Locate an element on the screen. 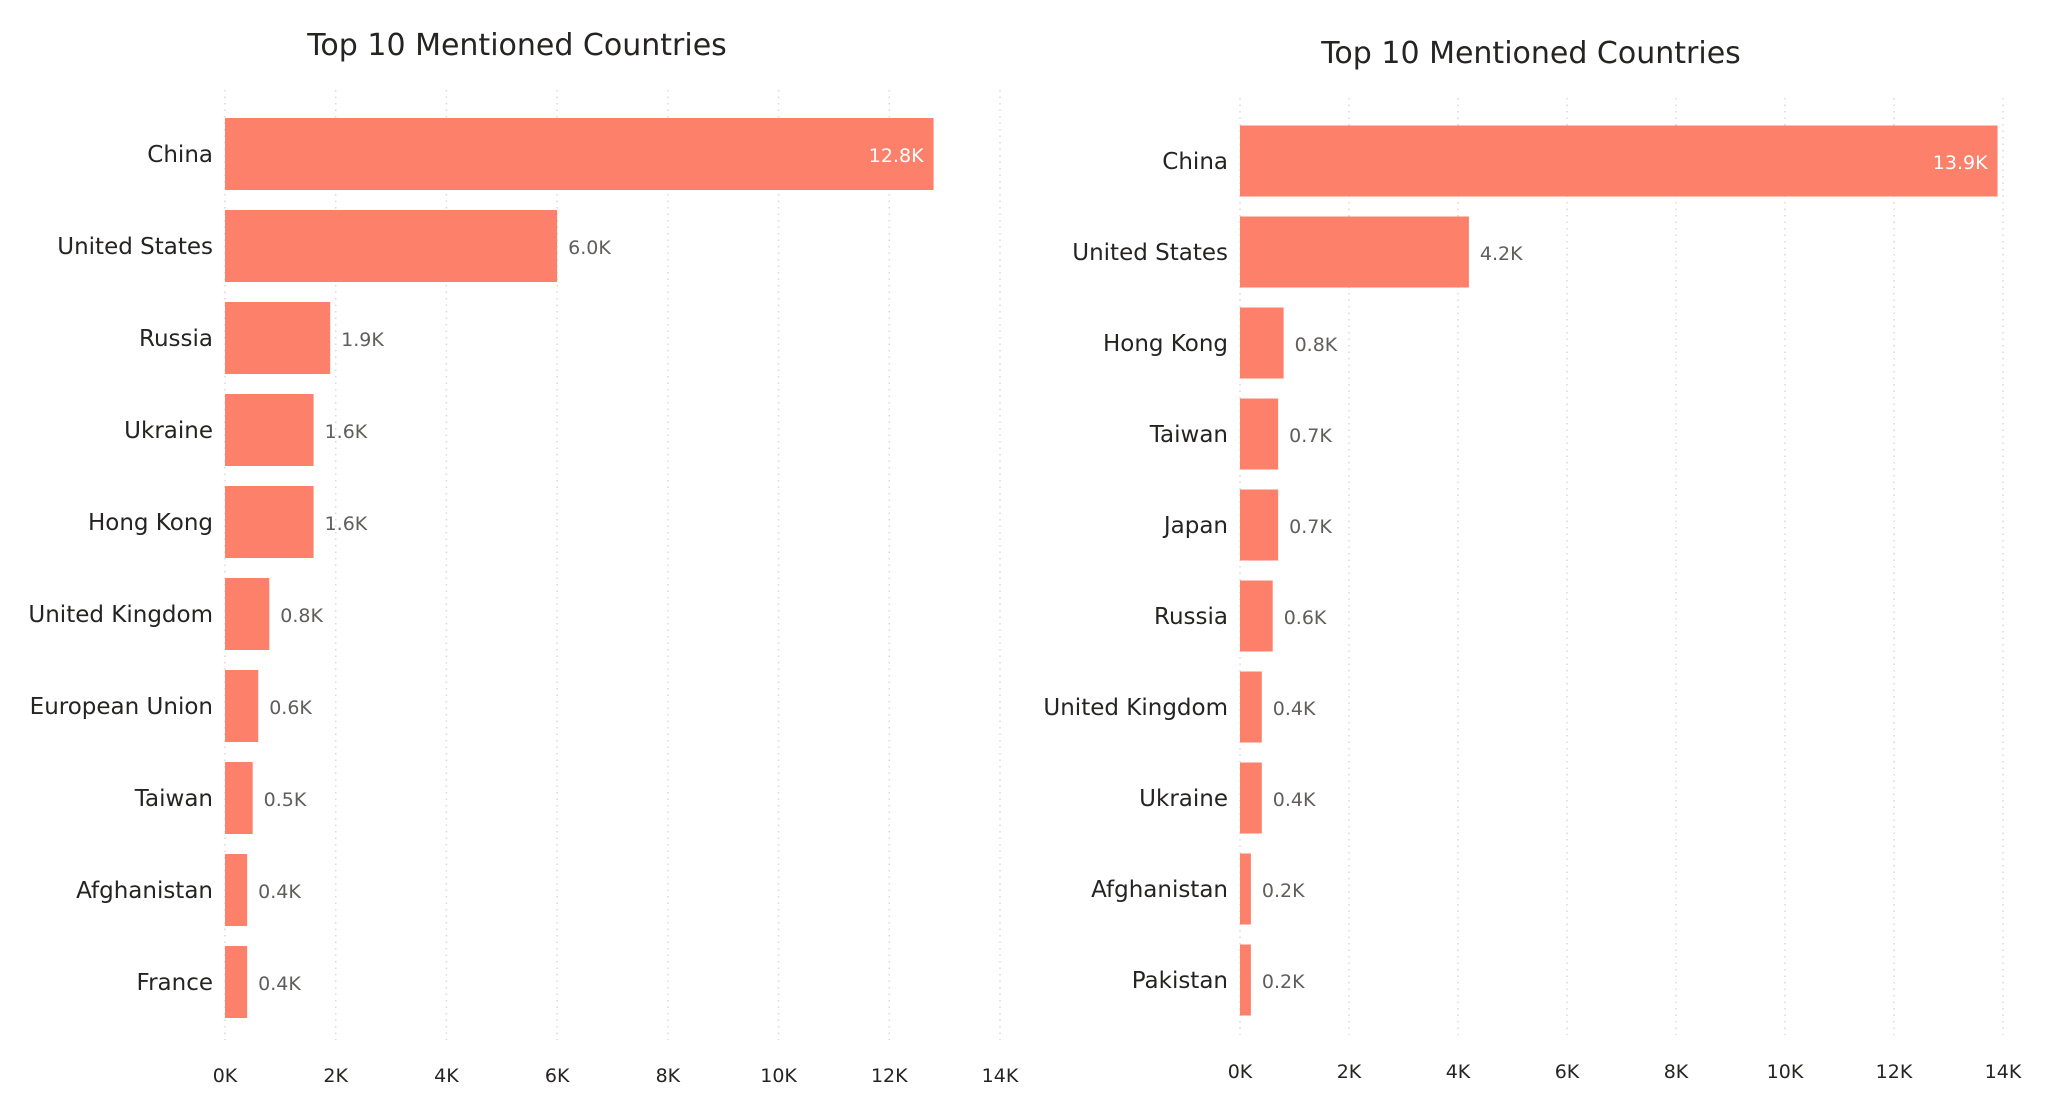  left-x-tick-label: 10K is located at coordinates (778, 1076).